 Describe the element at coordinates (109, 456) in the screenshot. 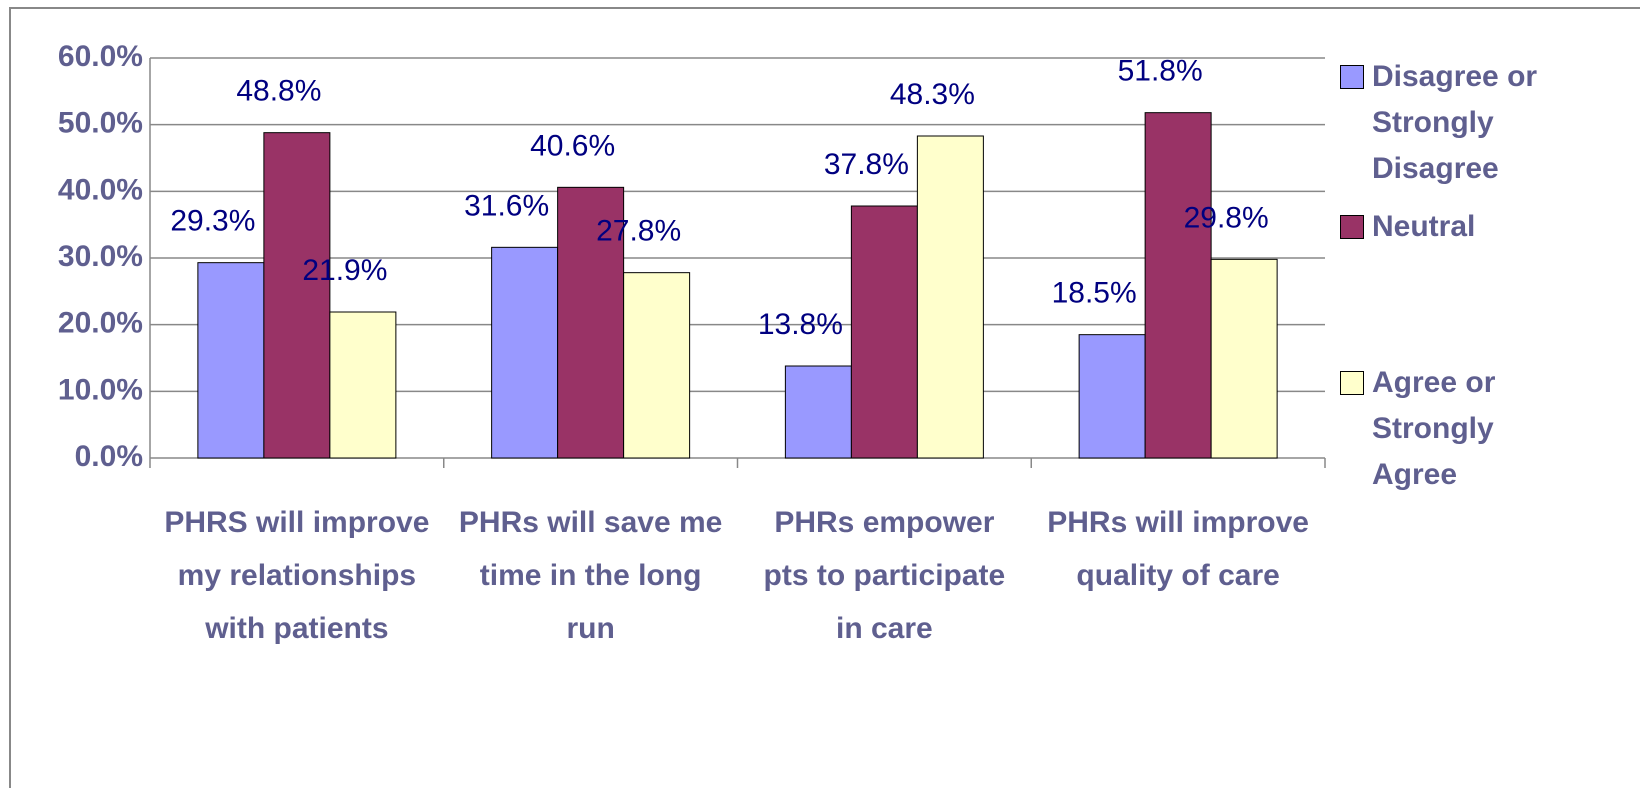

I see `y-tick-label: 0.0%` at that location.